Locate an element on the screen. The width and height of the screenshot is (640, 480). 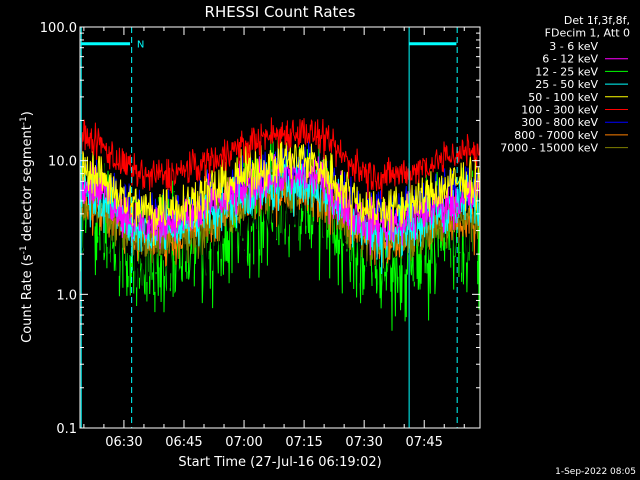
x-axis-label: Start Time (27-Jul-16 06:19:02) is located at coordinates (279, 462).